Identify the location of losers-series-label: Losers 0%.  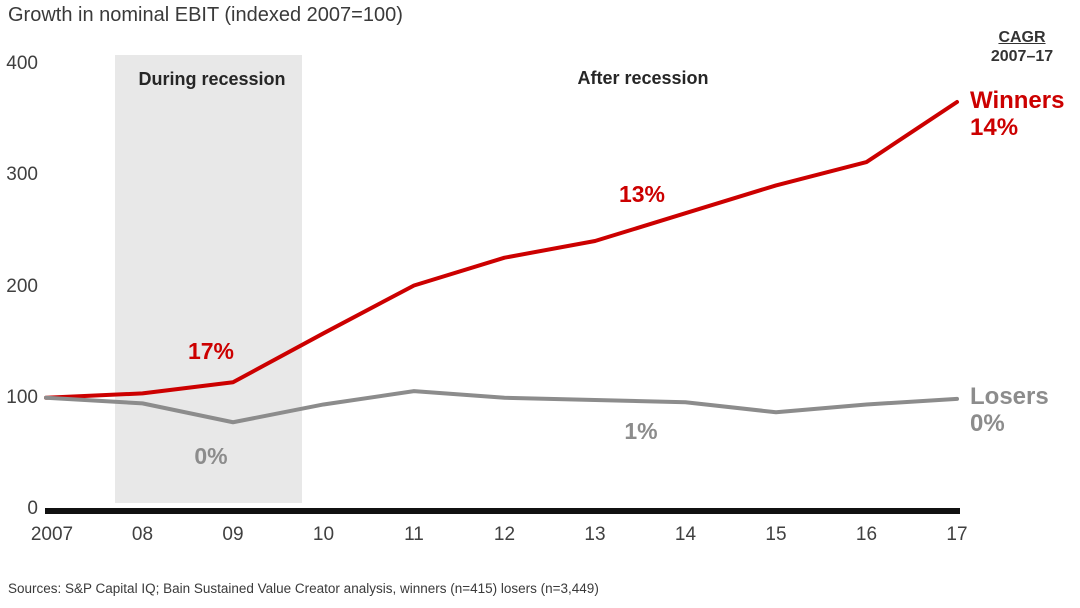
(1009, 410).